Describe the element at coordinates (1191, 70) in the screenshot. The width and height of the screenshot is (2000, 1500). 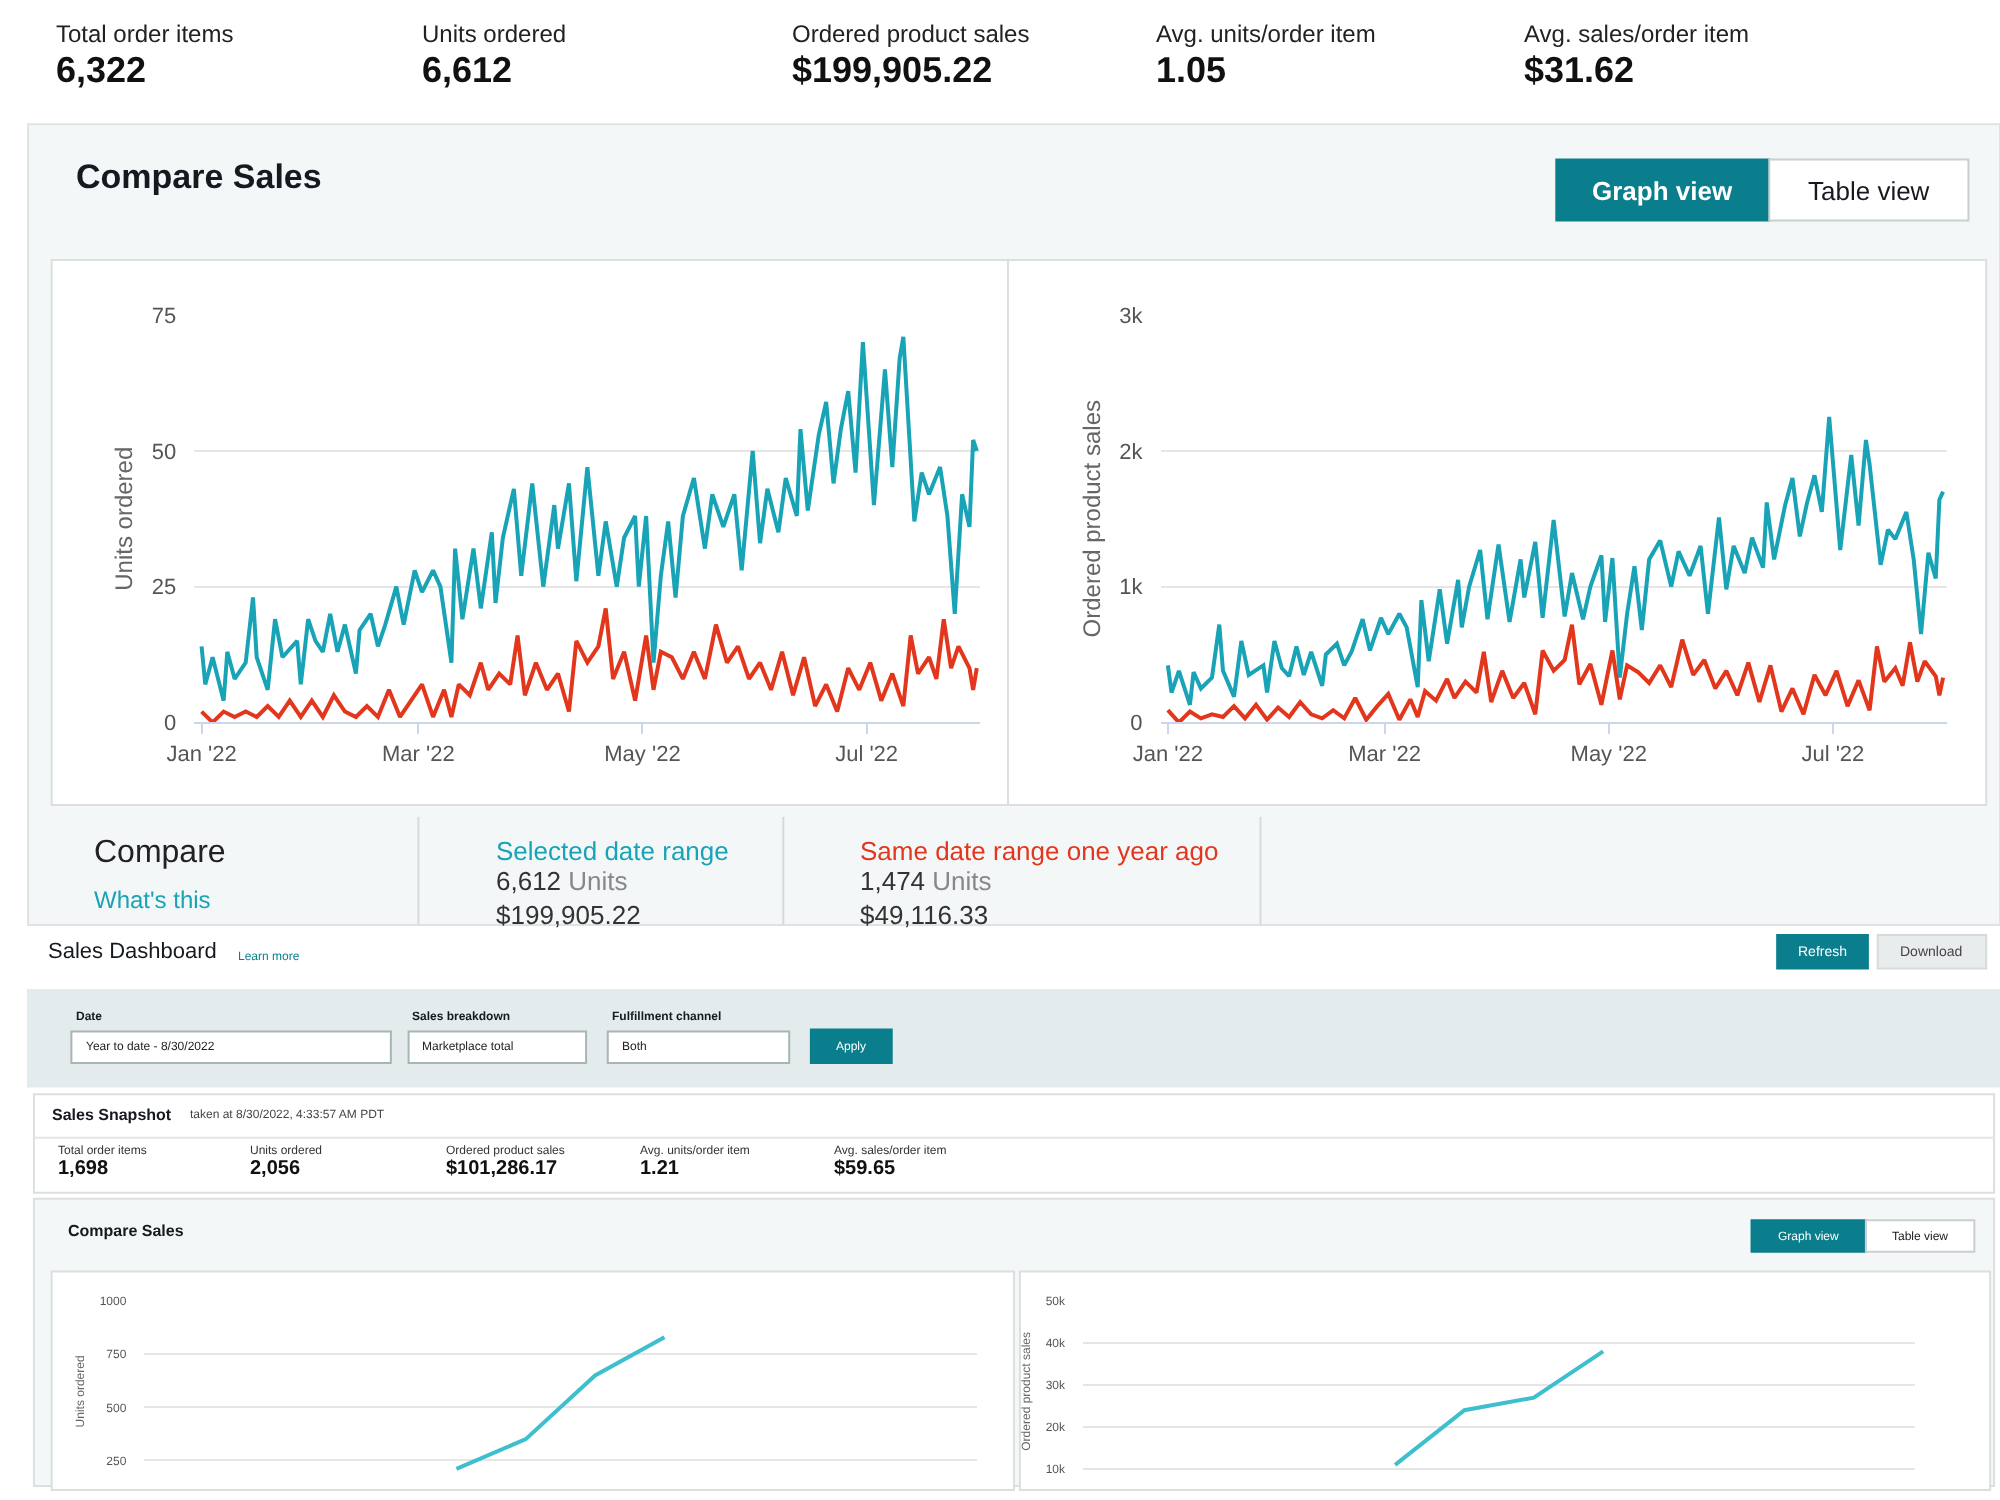
I see `text: 1.05` at that location.